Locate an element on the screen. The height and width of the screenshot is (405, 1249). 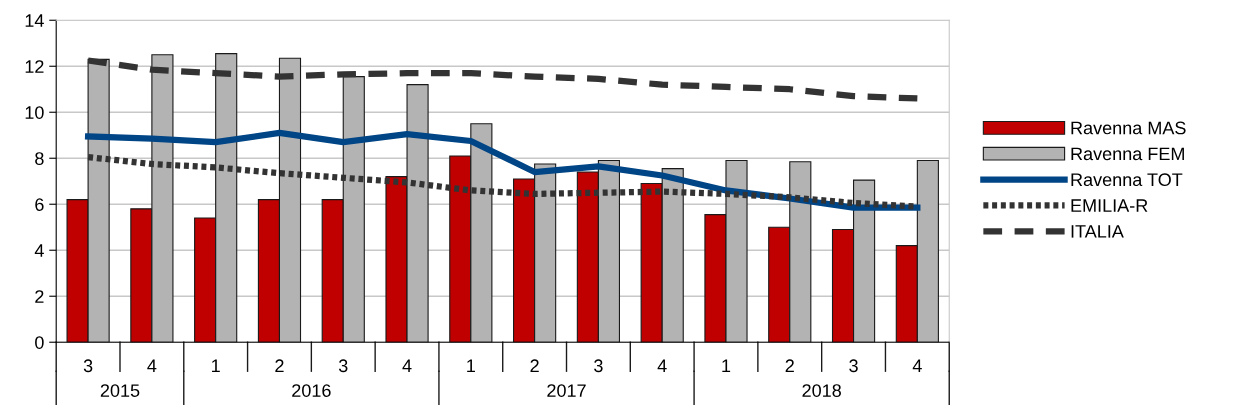
y-tick-label: 6 is located at coordinates (39, 204).